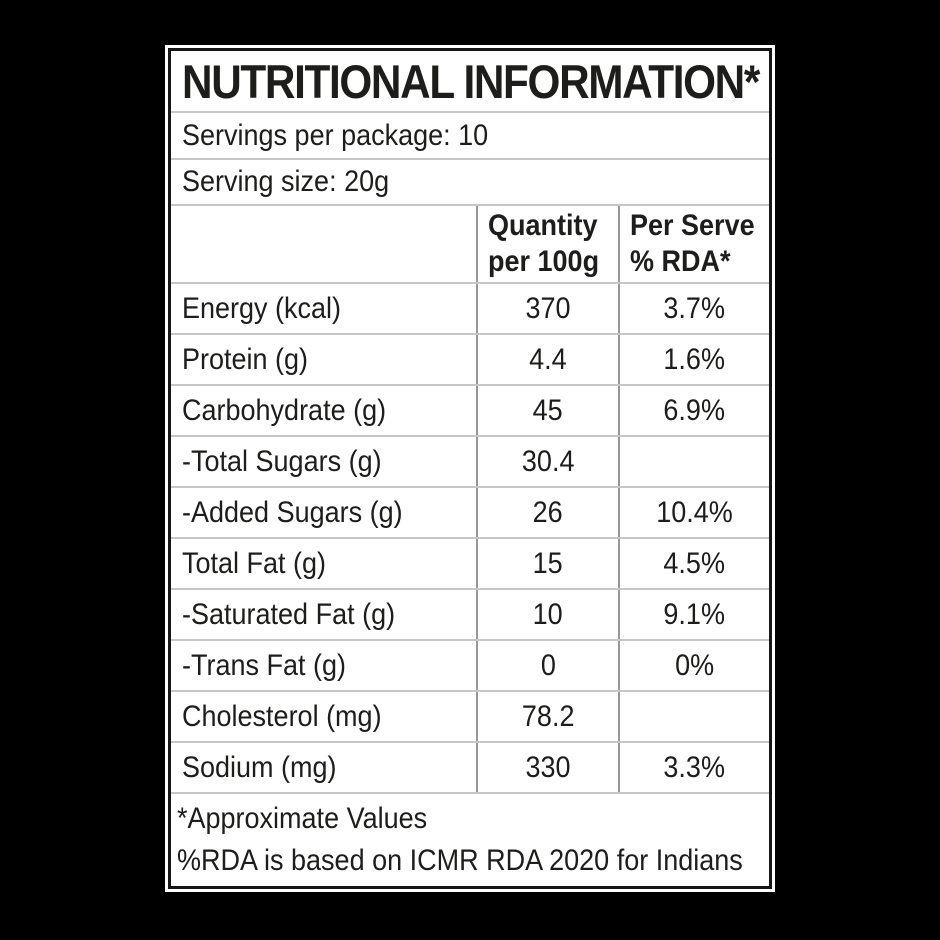  I want to click on quantity-value: 15, so click(548, 563).